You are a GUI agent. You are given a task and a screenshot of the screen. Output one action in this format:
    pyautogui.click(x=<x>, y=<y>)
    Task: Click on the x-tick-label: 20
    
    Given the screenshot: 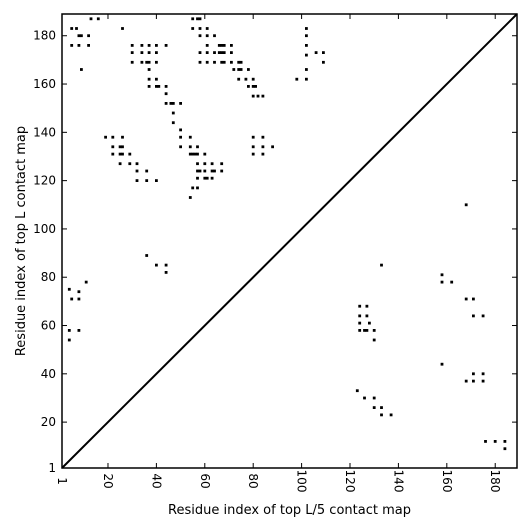 What is the action you would take?
    pyautogui.click(x=108, y=480)
    